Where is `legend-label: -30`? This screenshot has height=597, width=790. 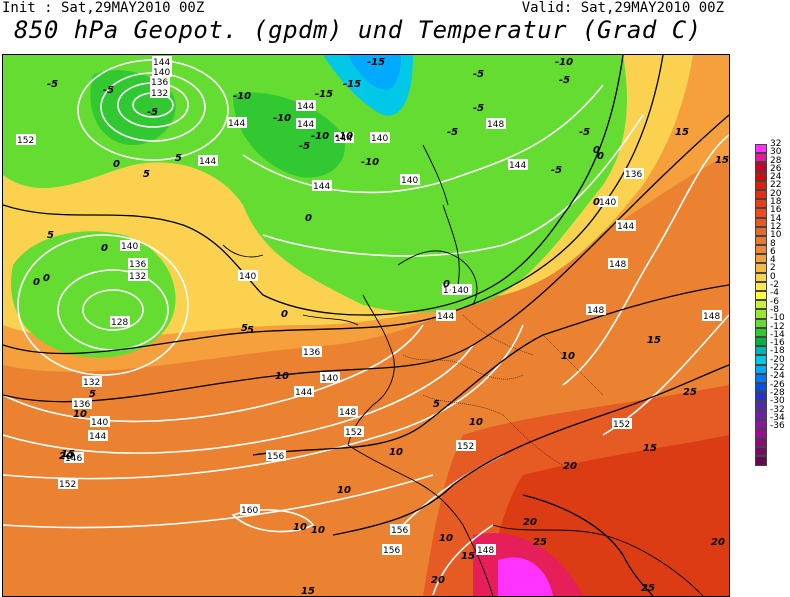 legend-label: -30 is located at coordinates (777, 401).